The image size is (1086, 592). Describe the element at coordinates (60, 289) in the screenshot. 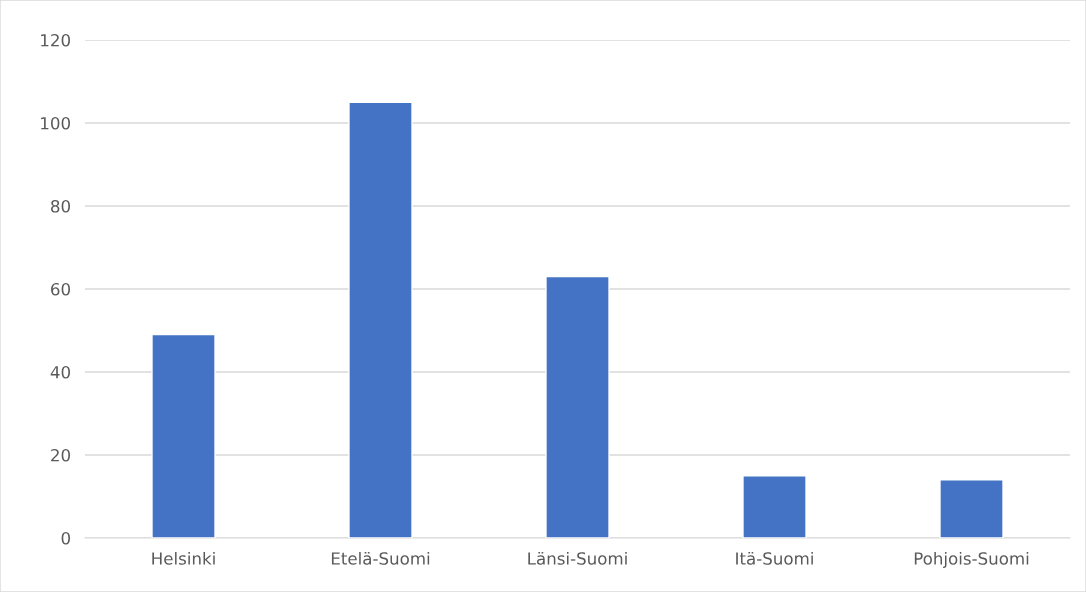

I see `y-tick-label: 60` at that location.